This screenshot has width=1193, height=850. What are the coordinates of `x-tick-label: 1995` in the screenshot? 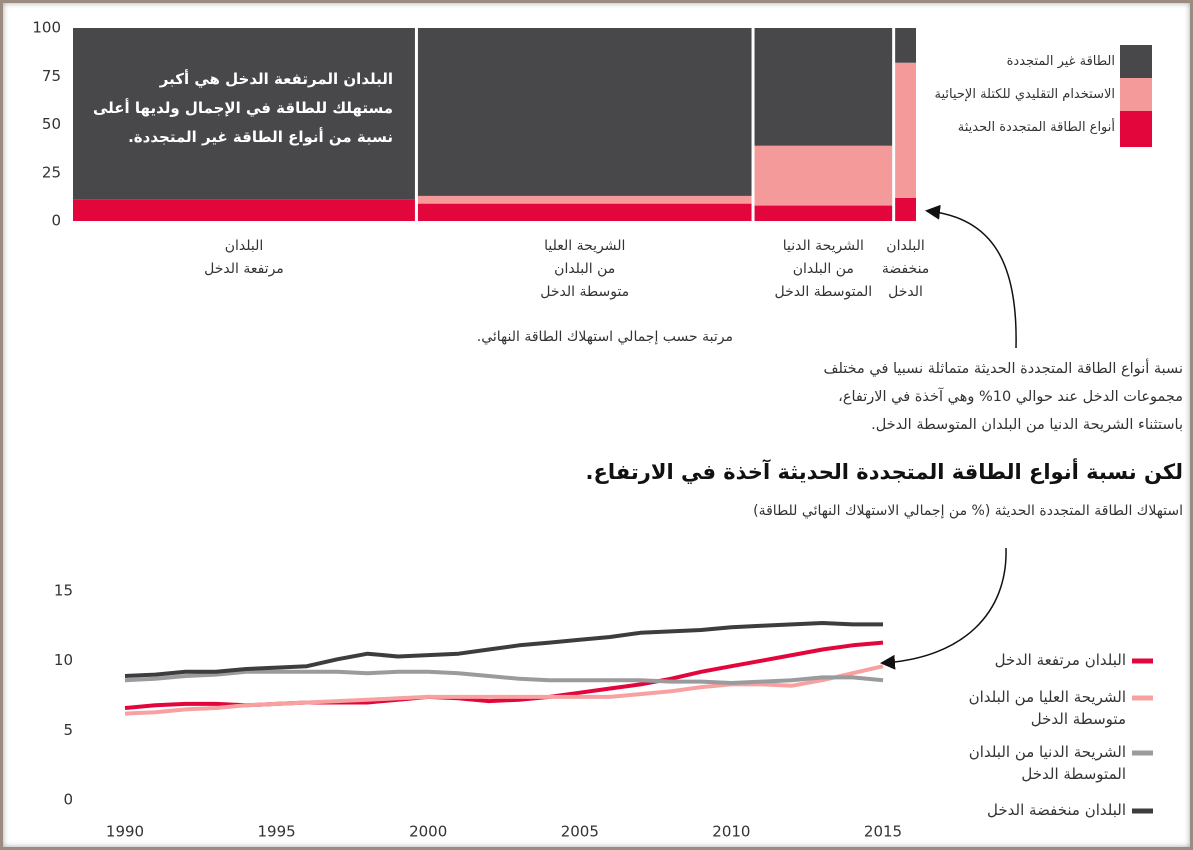 It's located at (277, 832).